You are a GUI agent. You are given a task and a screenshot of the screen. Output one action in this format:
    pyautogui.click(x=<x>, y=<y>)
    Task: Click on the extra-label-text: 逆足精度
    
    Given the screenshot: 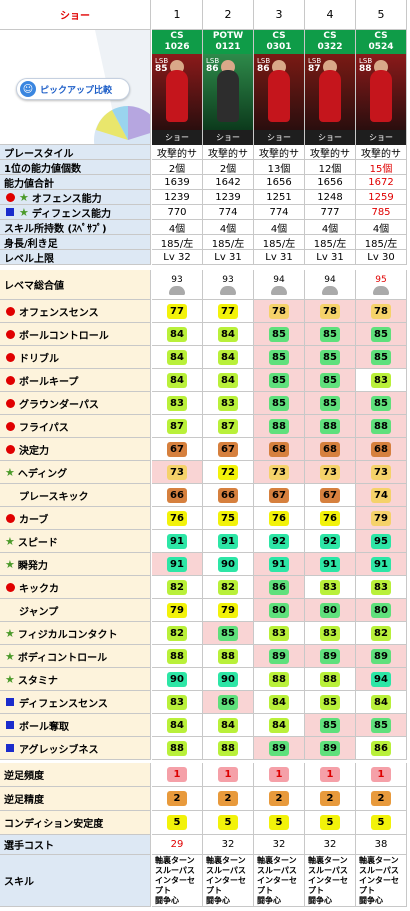 What is the action you would take?
    pyautogui.click(x=24, y=800)
    